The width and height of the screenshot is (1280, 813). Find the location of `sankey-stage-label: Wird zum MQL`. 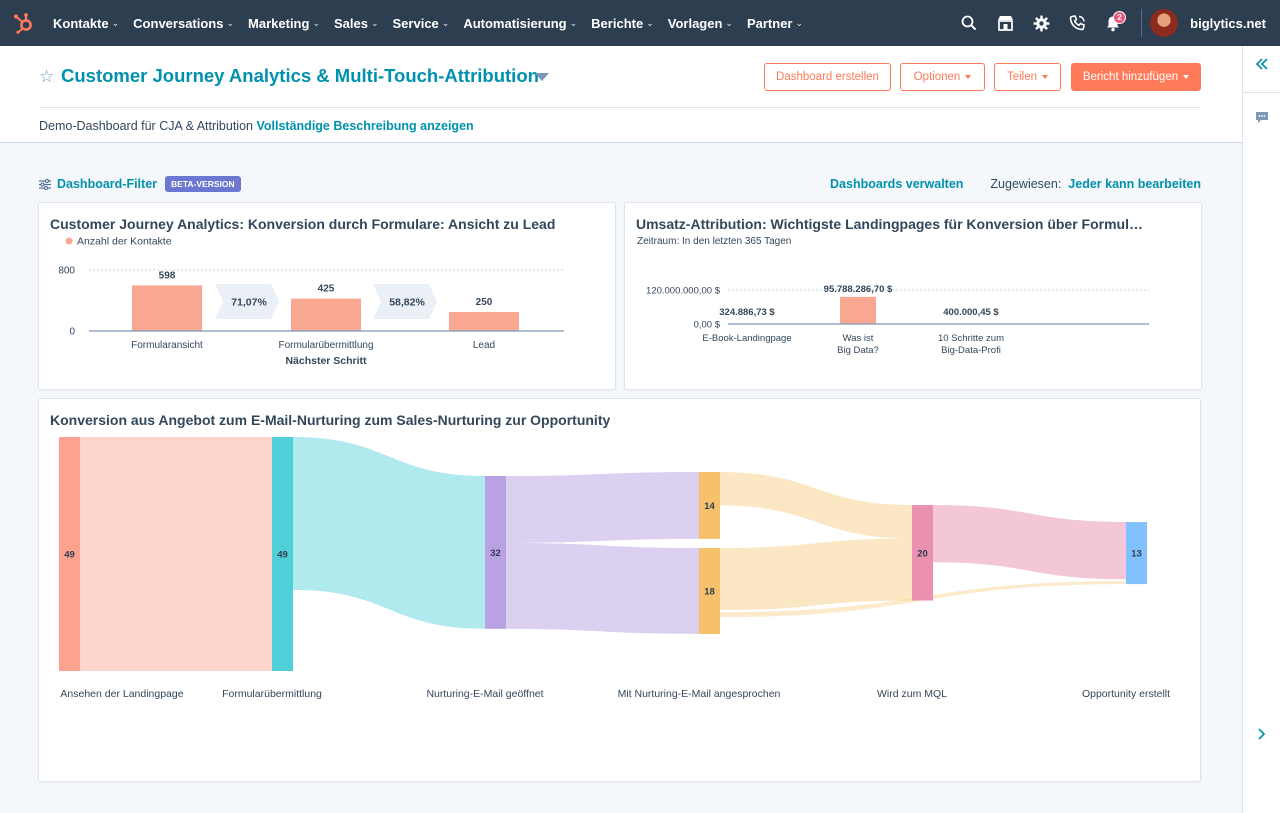

sankey-stage-label: Wird zum MQL is located at coordinates (912, 694).